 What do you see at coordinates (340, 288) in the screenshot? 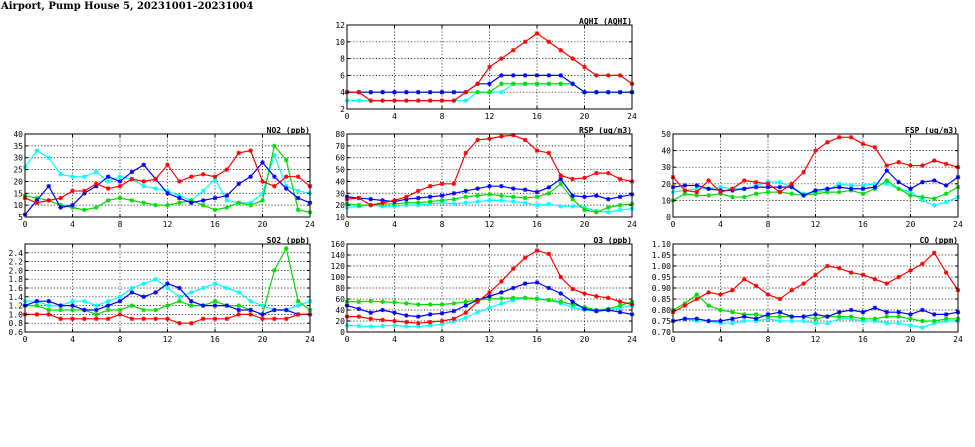
I see `y-tick-label: 80` at bounding box center [340, 288].